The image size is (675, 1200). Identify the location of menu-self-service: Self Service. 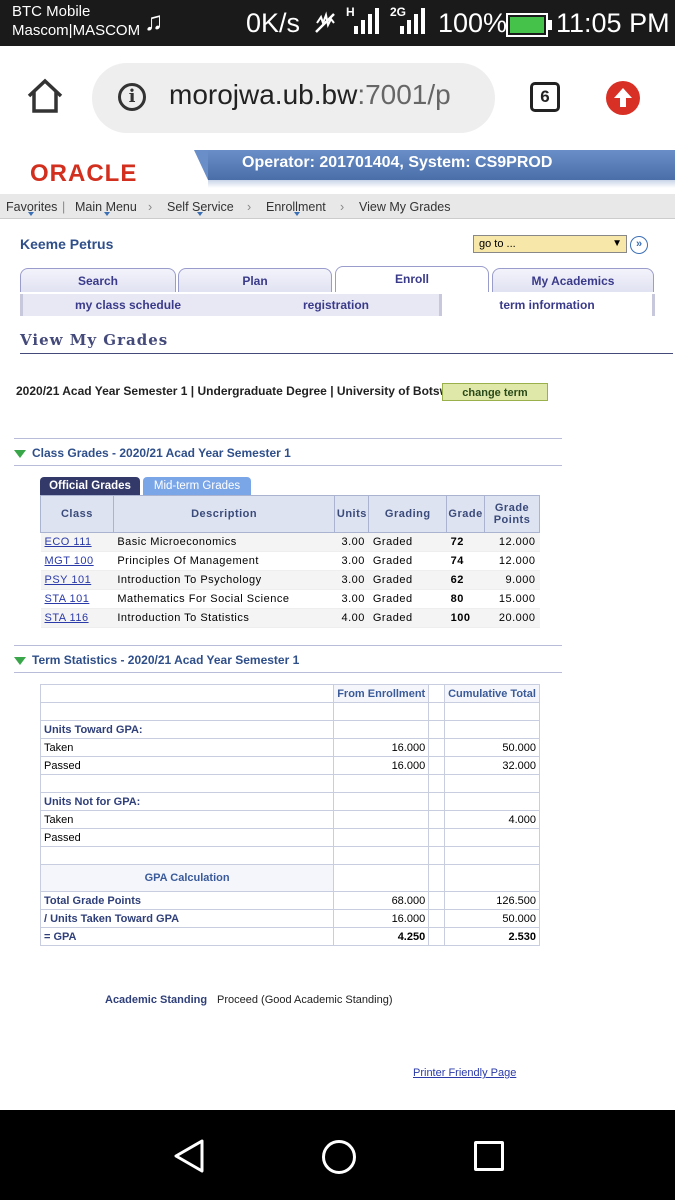
(200, 207).